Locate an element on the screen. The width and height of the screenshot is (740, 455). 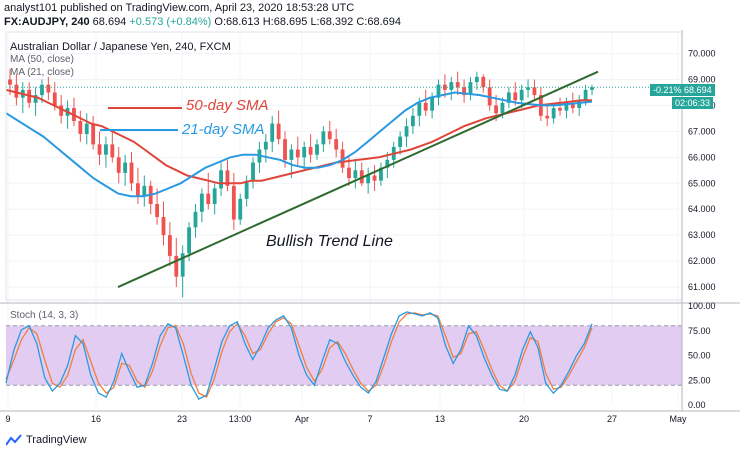
time-tick-label: 23 is located at coordinates (182, 419).